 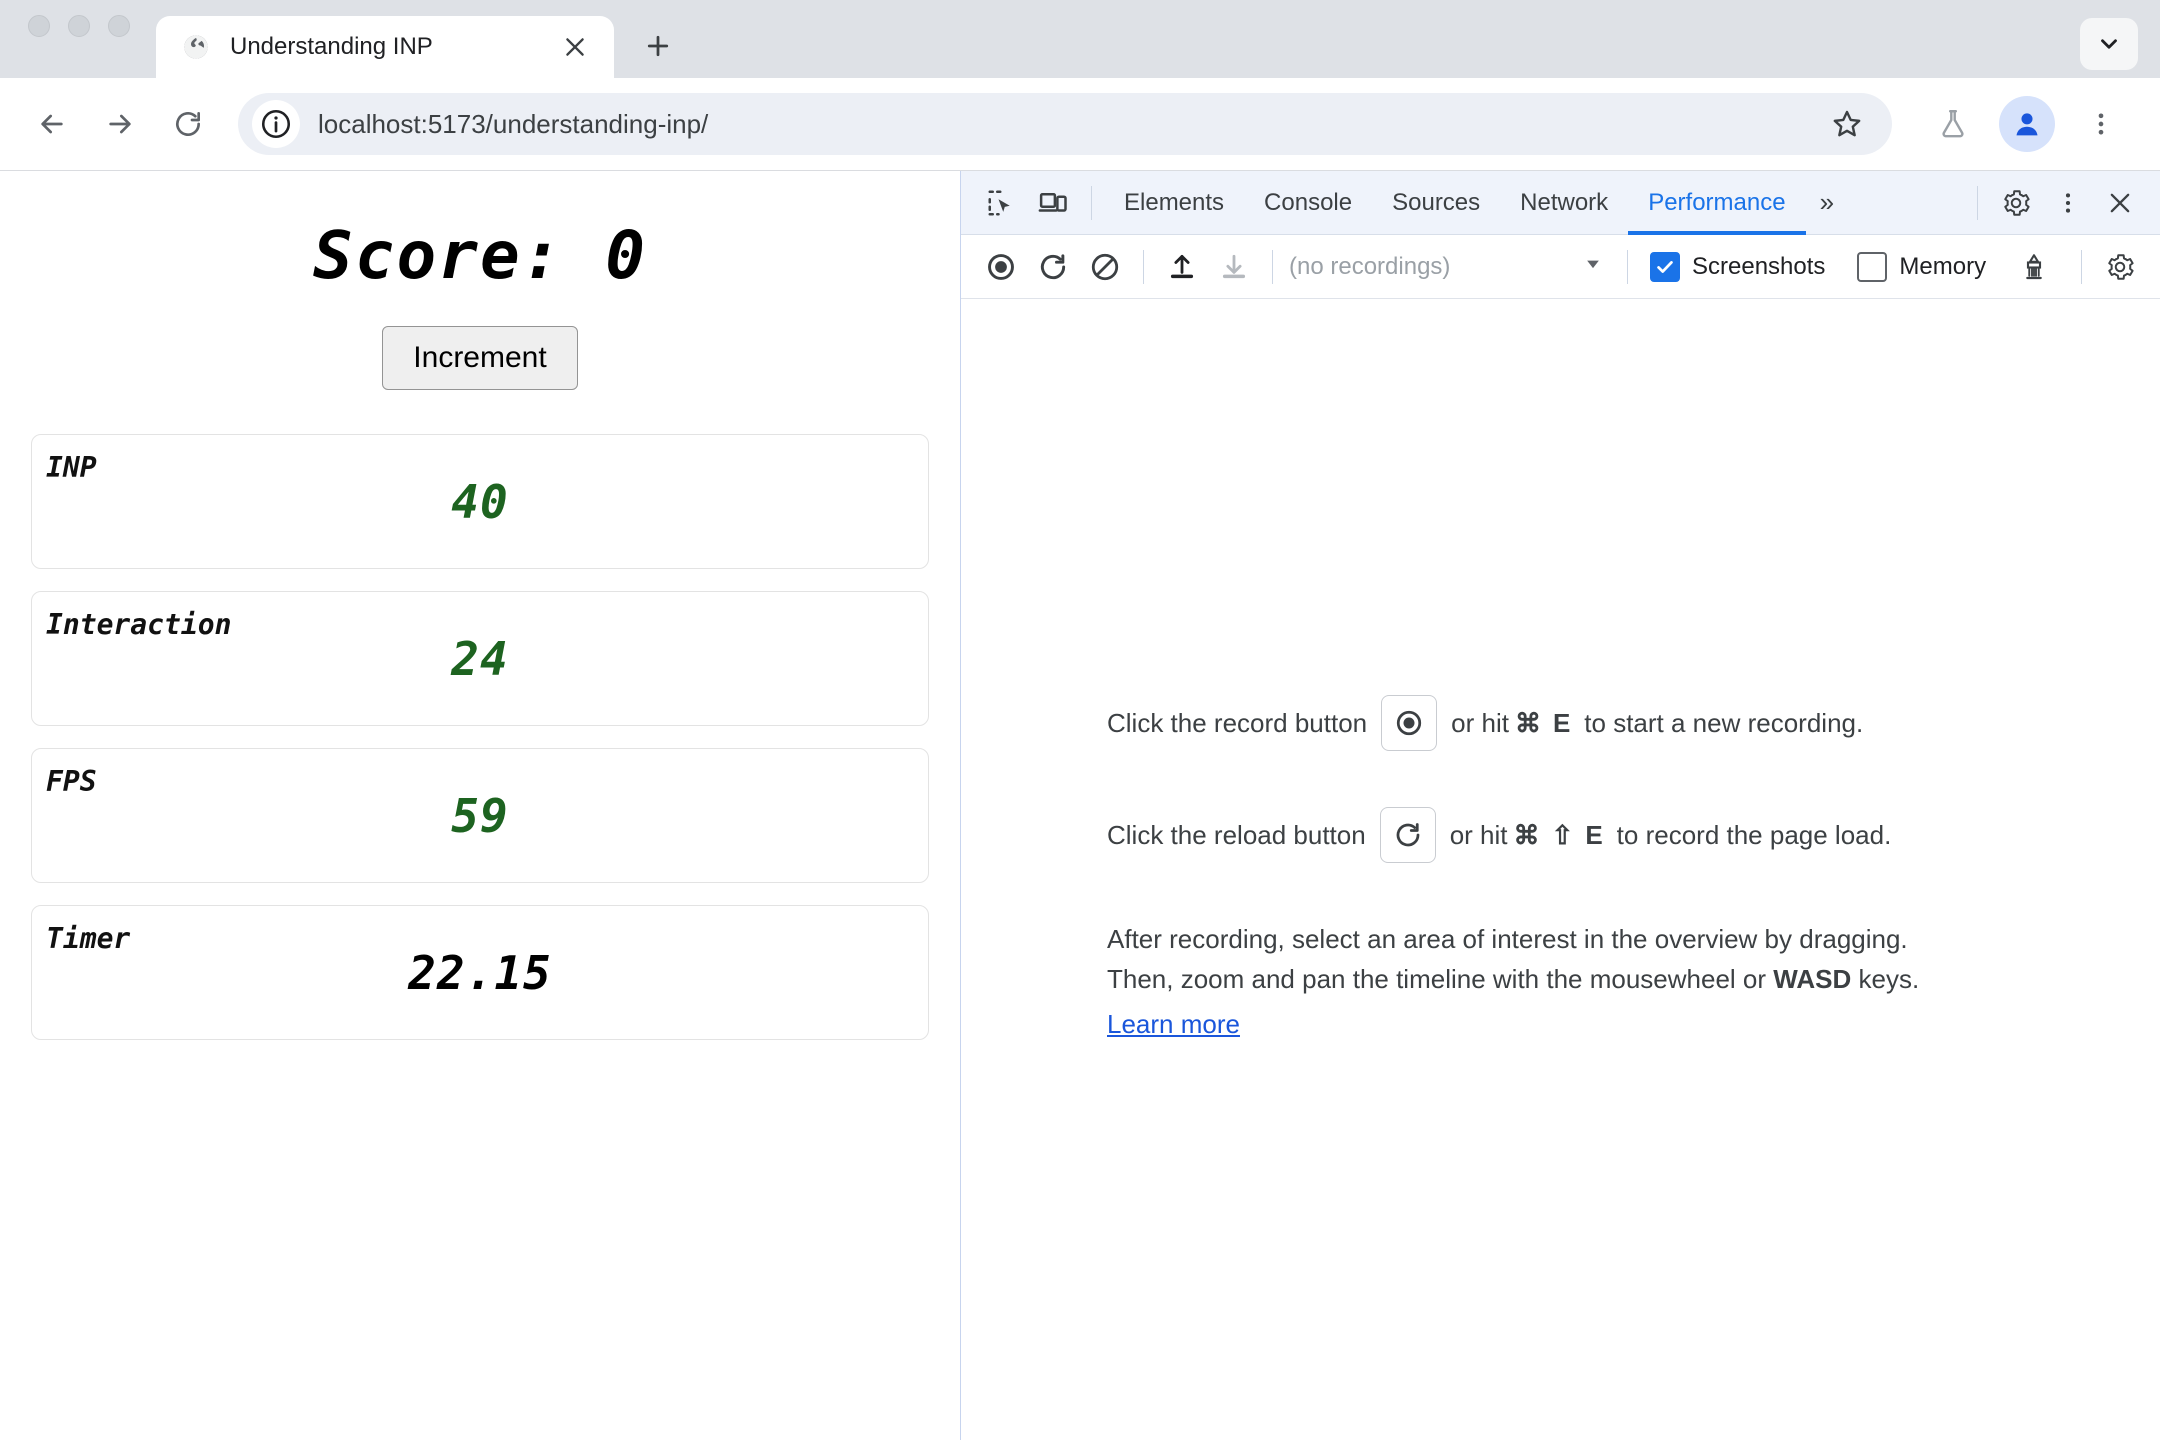 I want to click on address-bar-url: localhost:5173/understanding-inp/, so click(x=513, y=123).